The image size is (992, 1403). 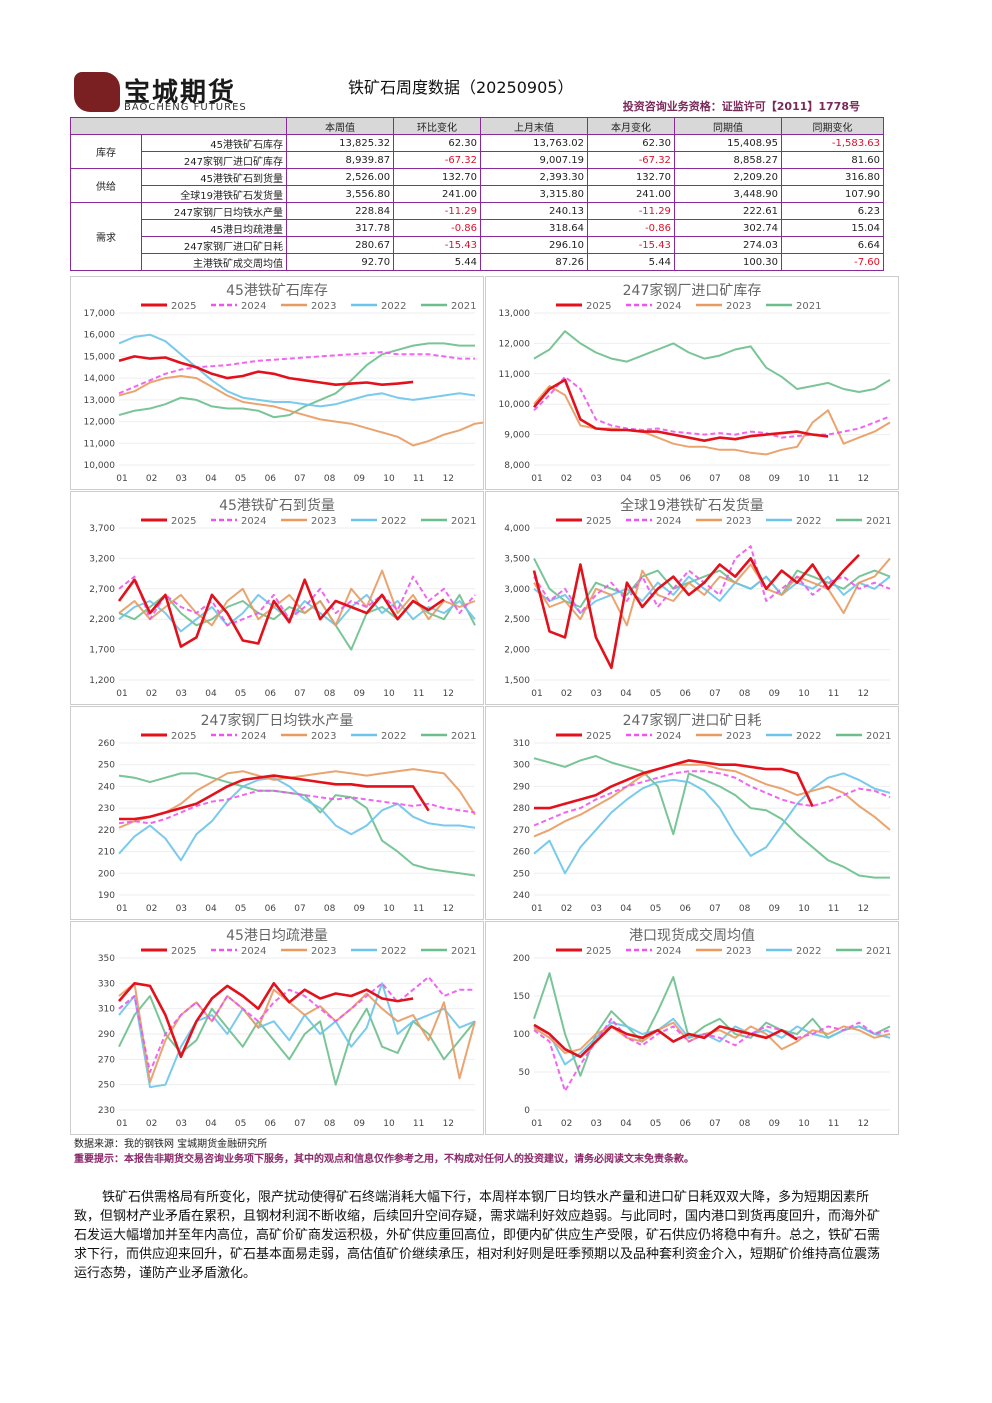 What do you see at coordinates (808, 306) in the screenshot?
I see `legend-label: 2021` at bounding box center [808, 306].